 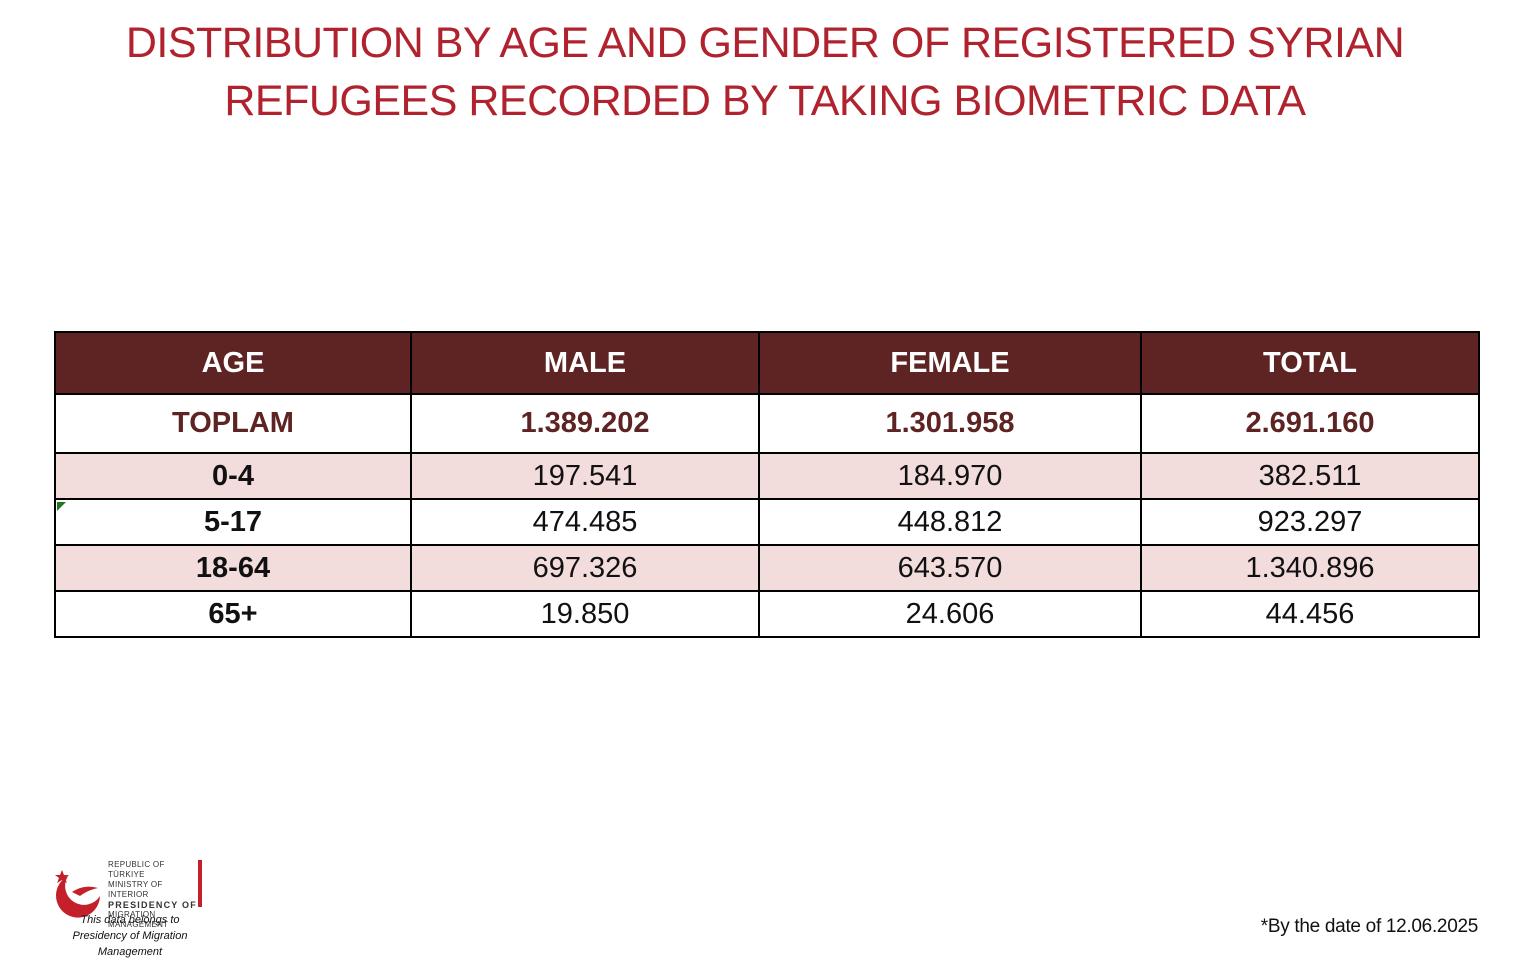 I want to click on logo-divider, so click(x=200, y=883).